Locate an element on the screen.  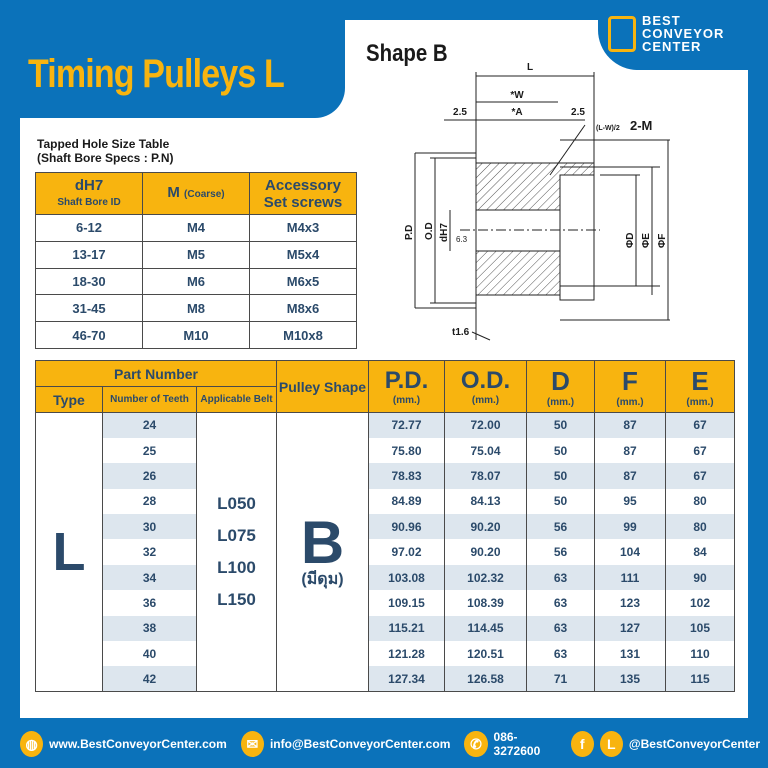
value-cell: 131 is located at coordinates (630, 654).